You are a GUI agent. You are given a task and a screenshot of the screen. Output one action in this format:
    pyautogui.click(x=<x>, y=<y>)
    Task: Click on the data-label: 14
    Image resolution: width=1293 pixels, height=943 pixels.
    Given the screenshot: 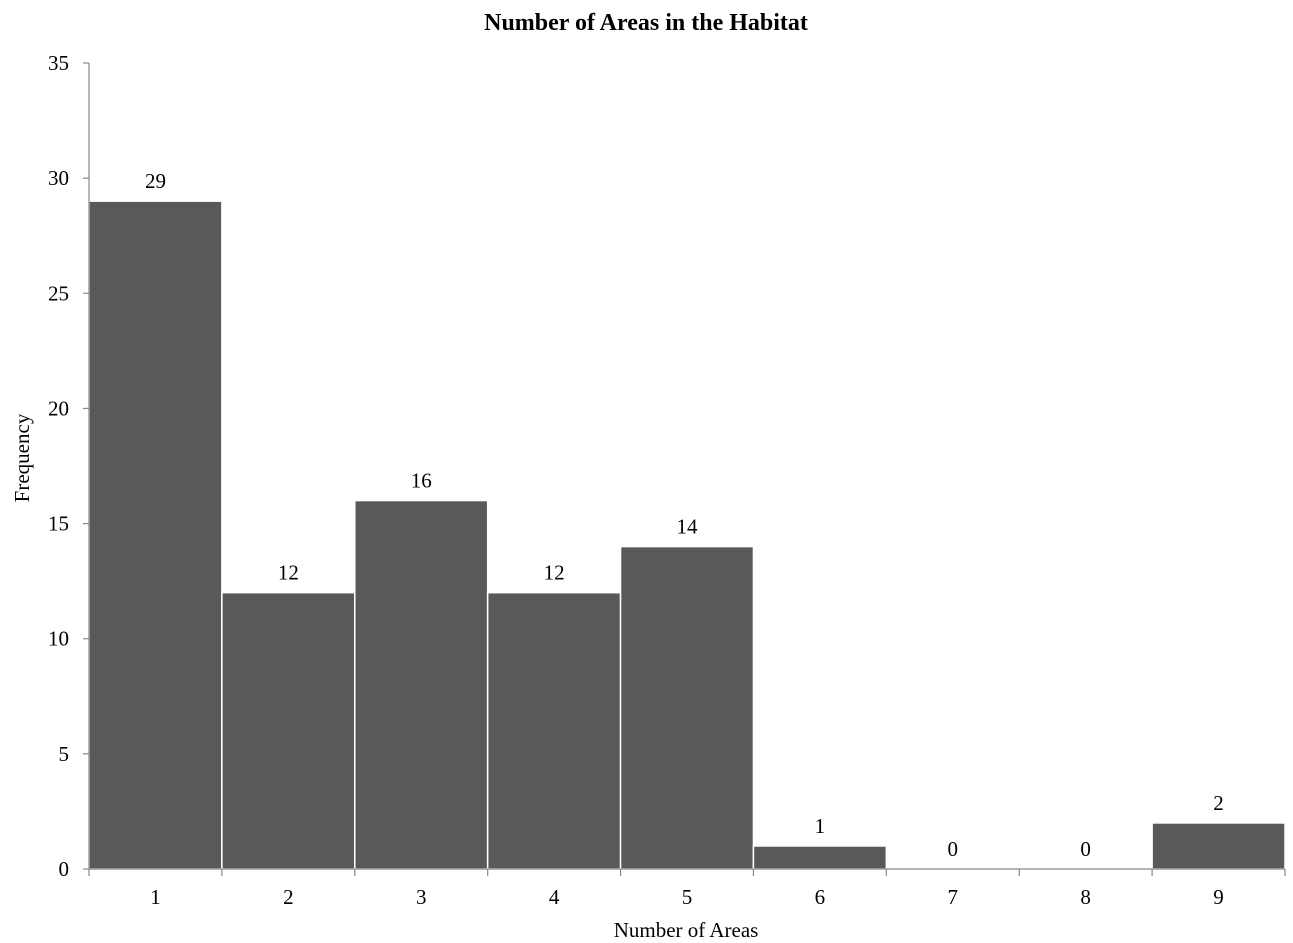 What is the action you would take?
    pyautogui.click(x=688, y=527)
    